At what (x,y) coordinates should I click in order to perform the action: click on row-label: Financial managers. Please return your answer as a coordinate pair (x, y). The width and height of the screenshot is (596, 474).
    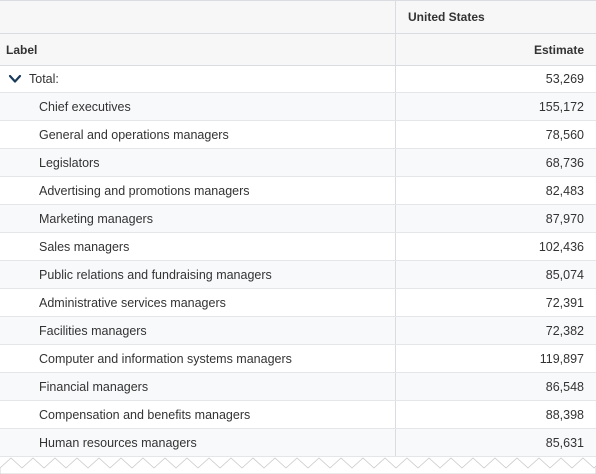
    Looking at the image, I should click on (198, 386).